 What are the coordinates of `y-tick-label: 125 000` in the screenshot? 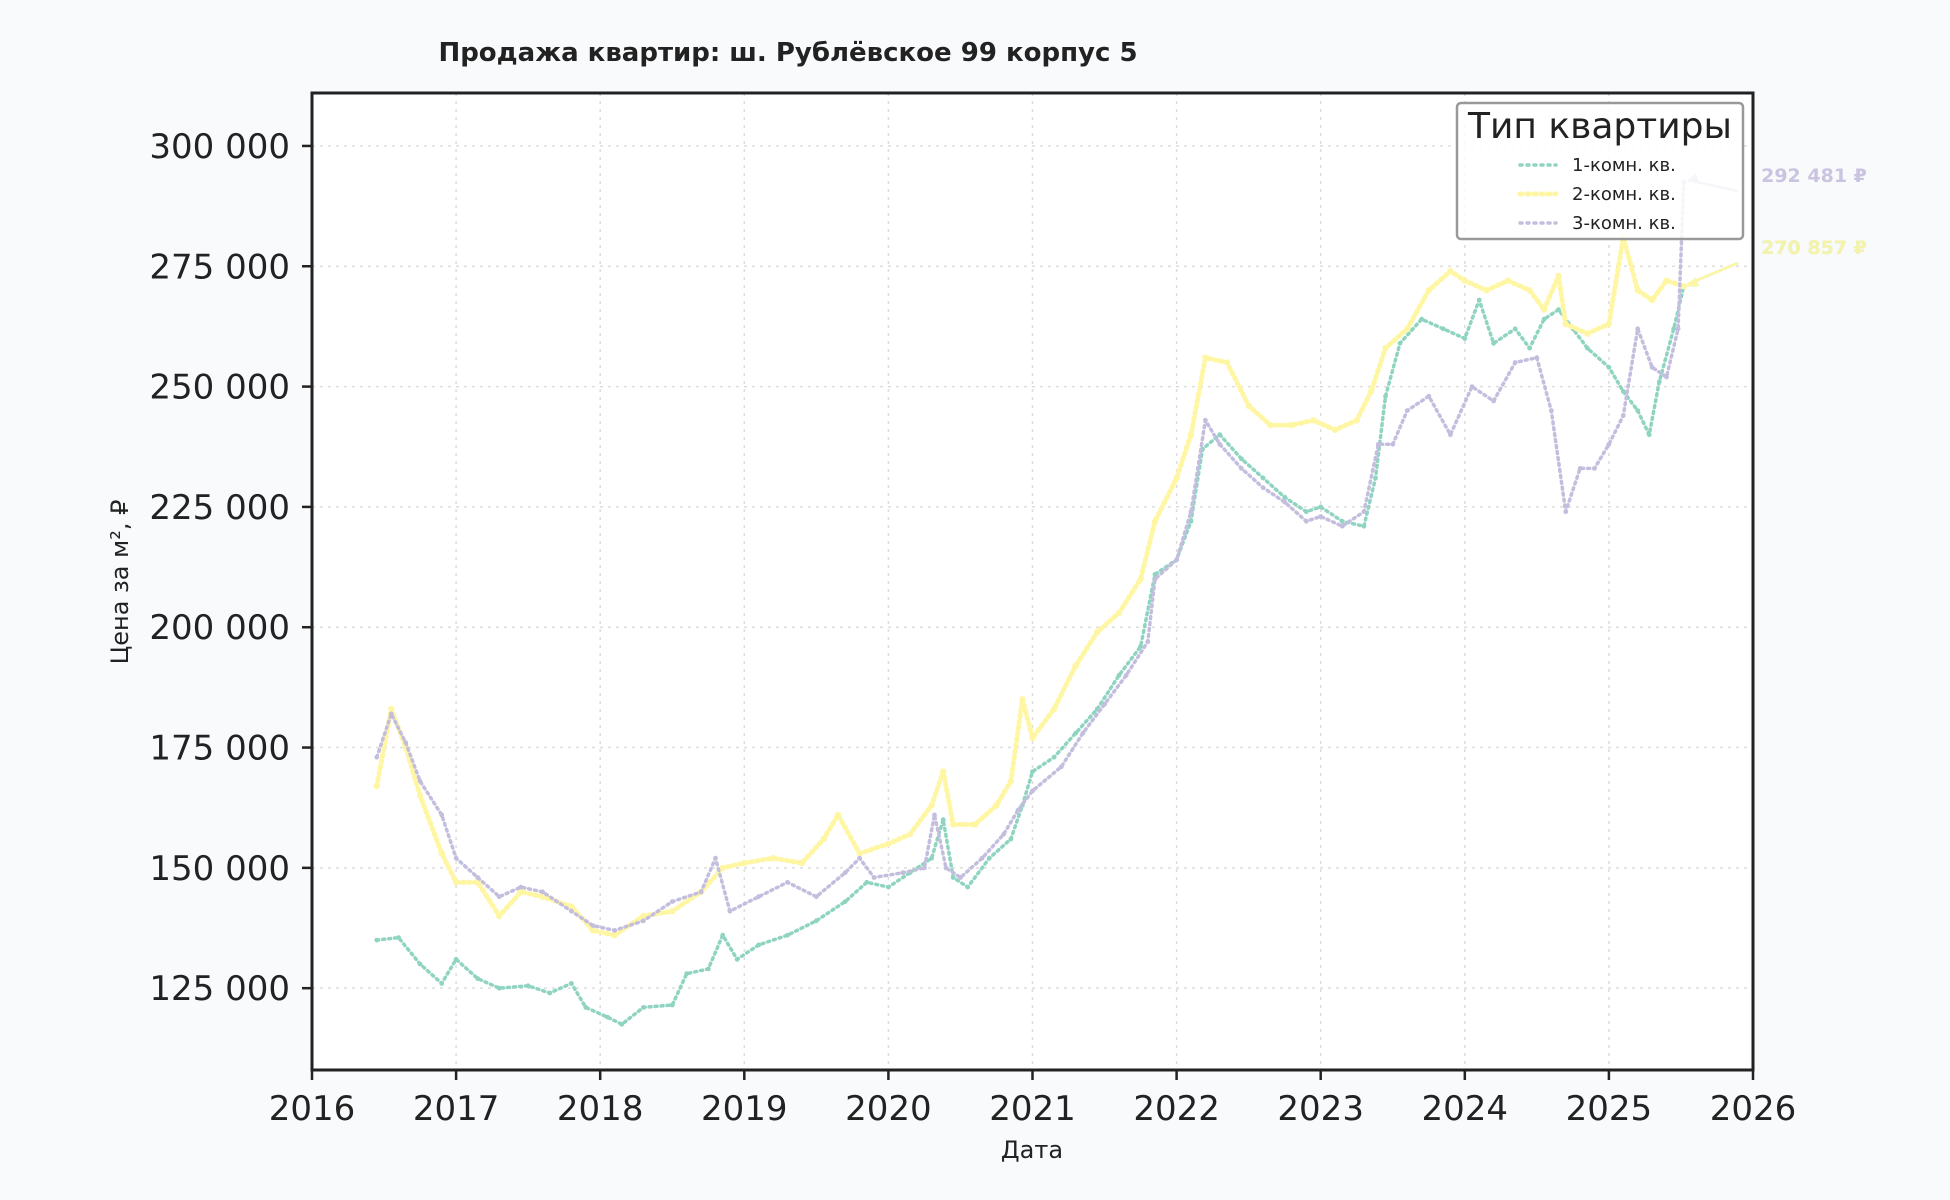 It's located at (219, 989).